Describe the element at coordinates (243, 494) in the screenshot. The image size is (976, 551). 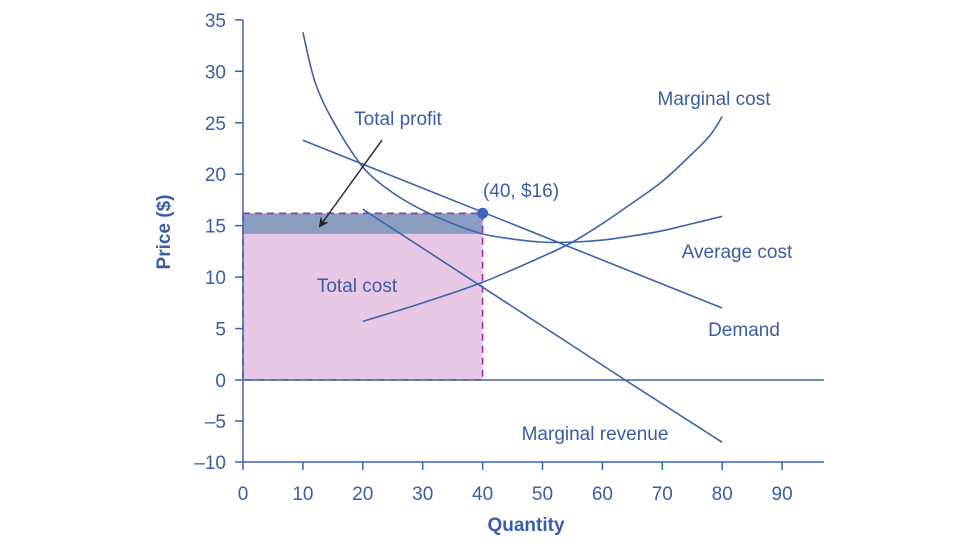
I see `x-tick-label: 0` at that location.